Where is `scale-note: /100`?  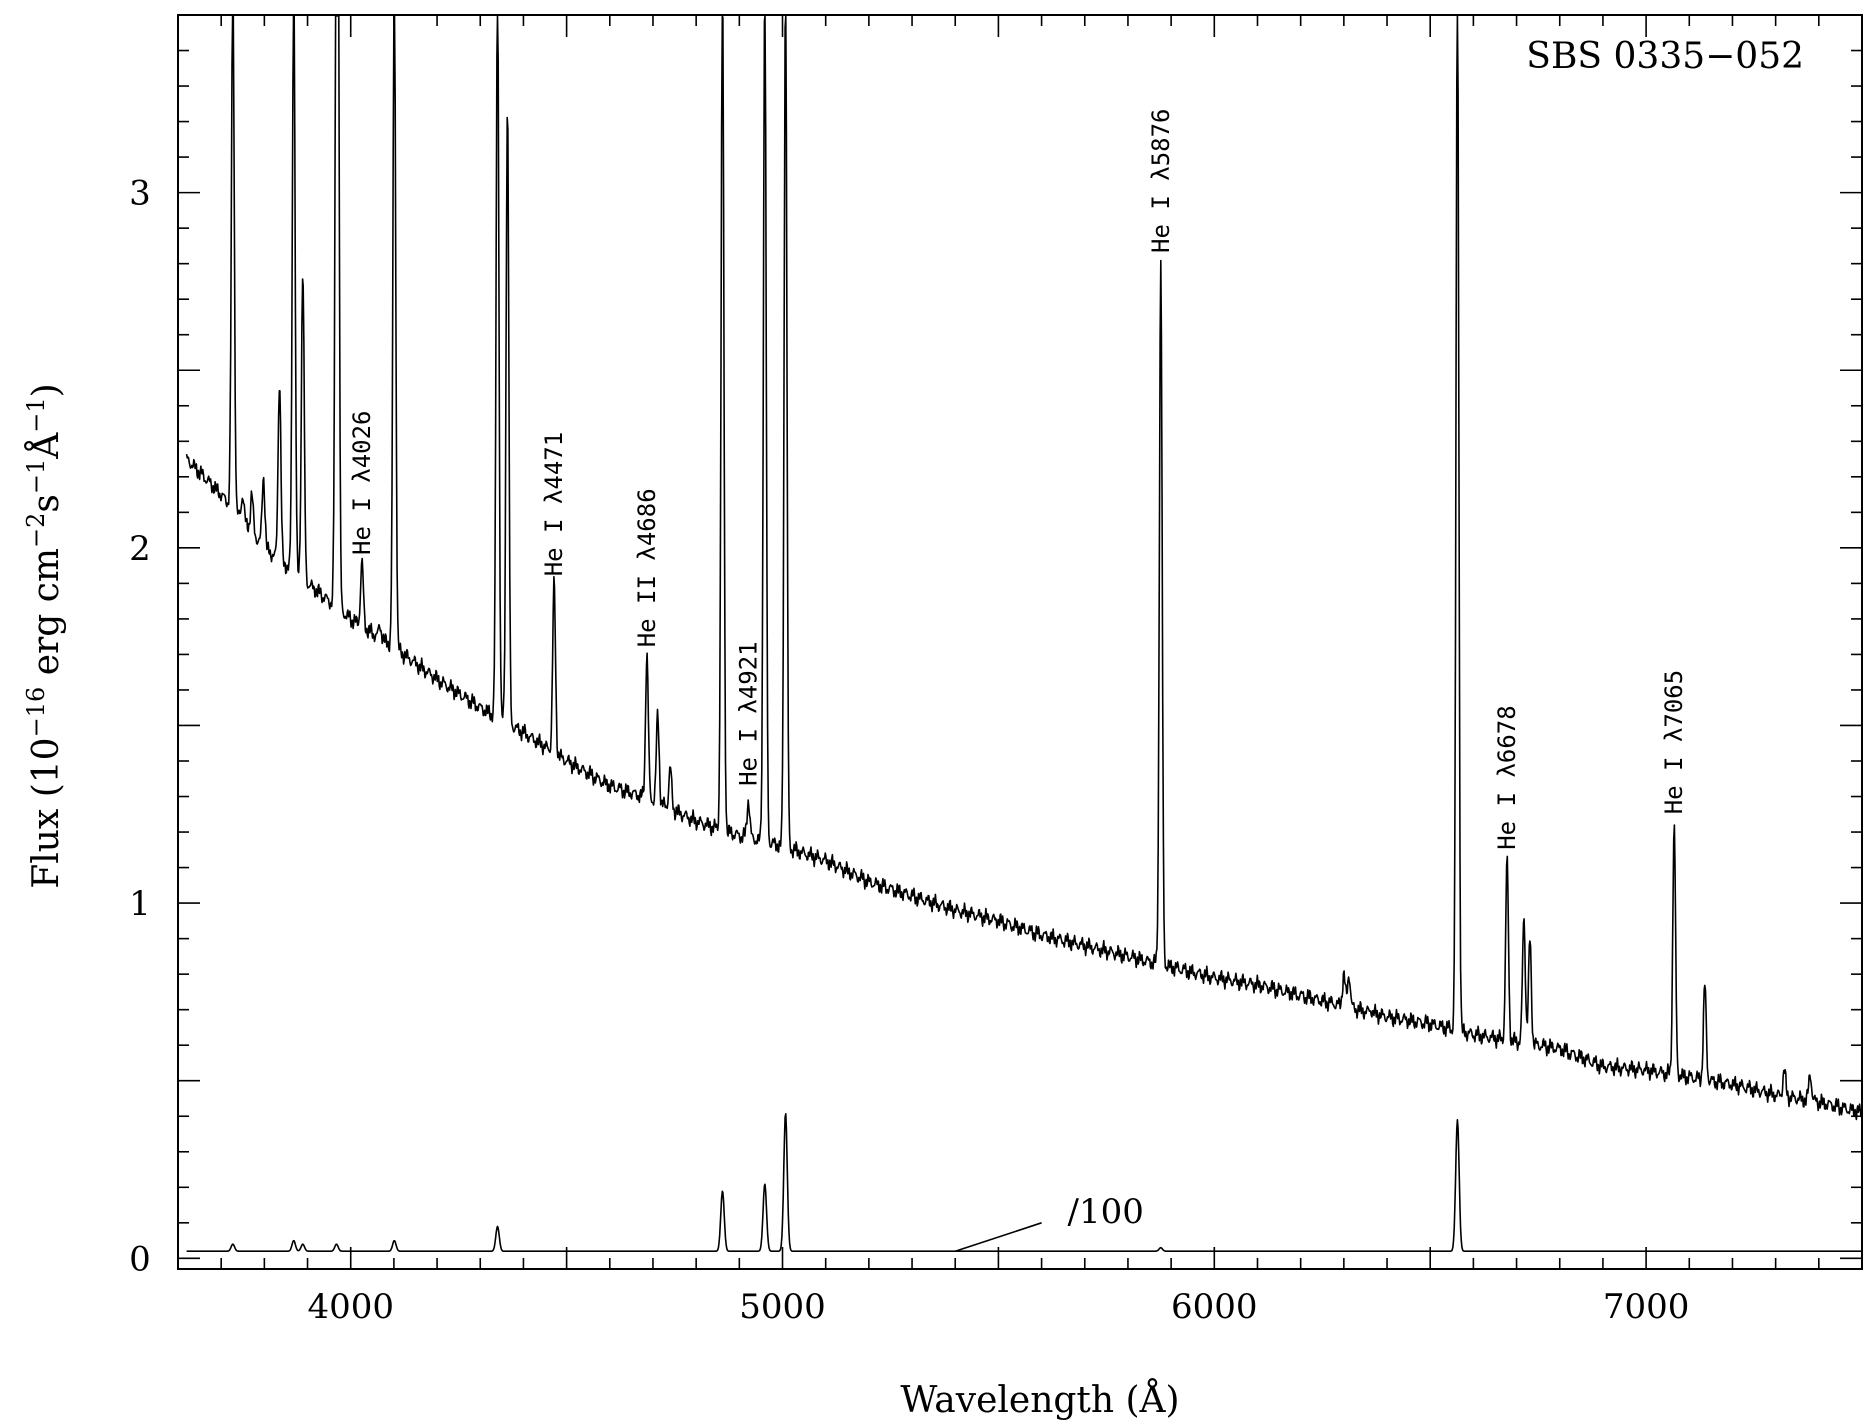 scale-note: /100 is located at coordinates (1105, 1212).